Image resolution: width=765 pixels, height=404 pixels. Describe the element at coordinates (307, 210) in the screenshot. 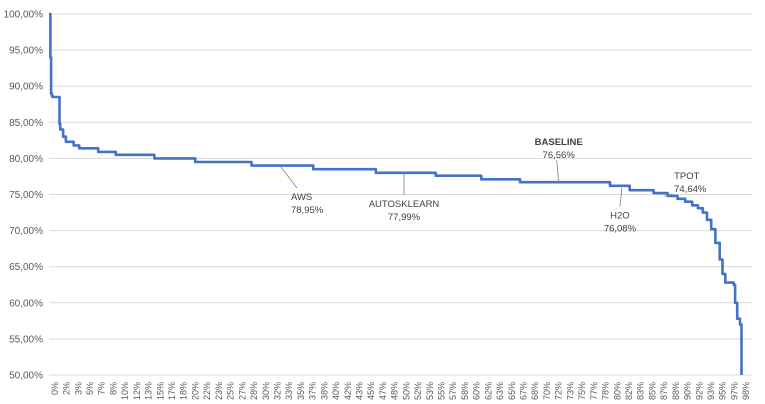

I see `annotation-value: 78,95%` at that location.